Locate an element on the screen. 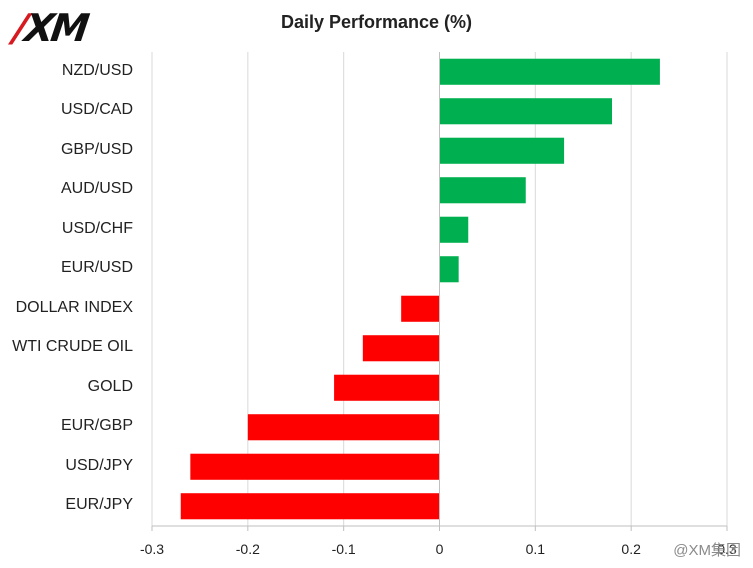  category-label: EUR/USD is located at coordinates (96, 268).